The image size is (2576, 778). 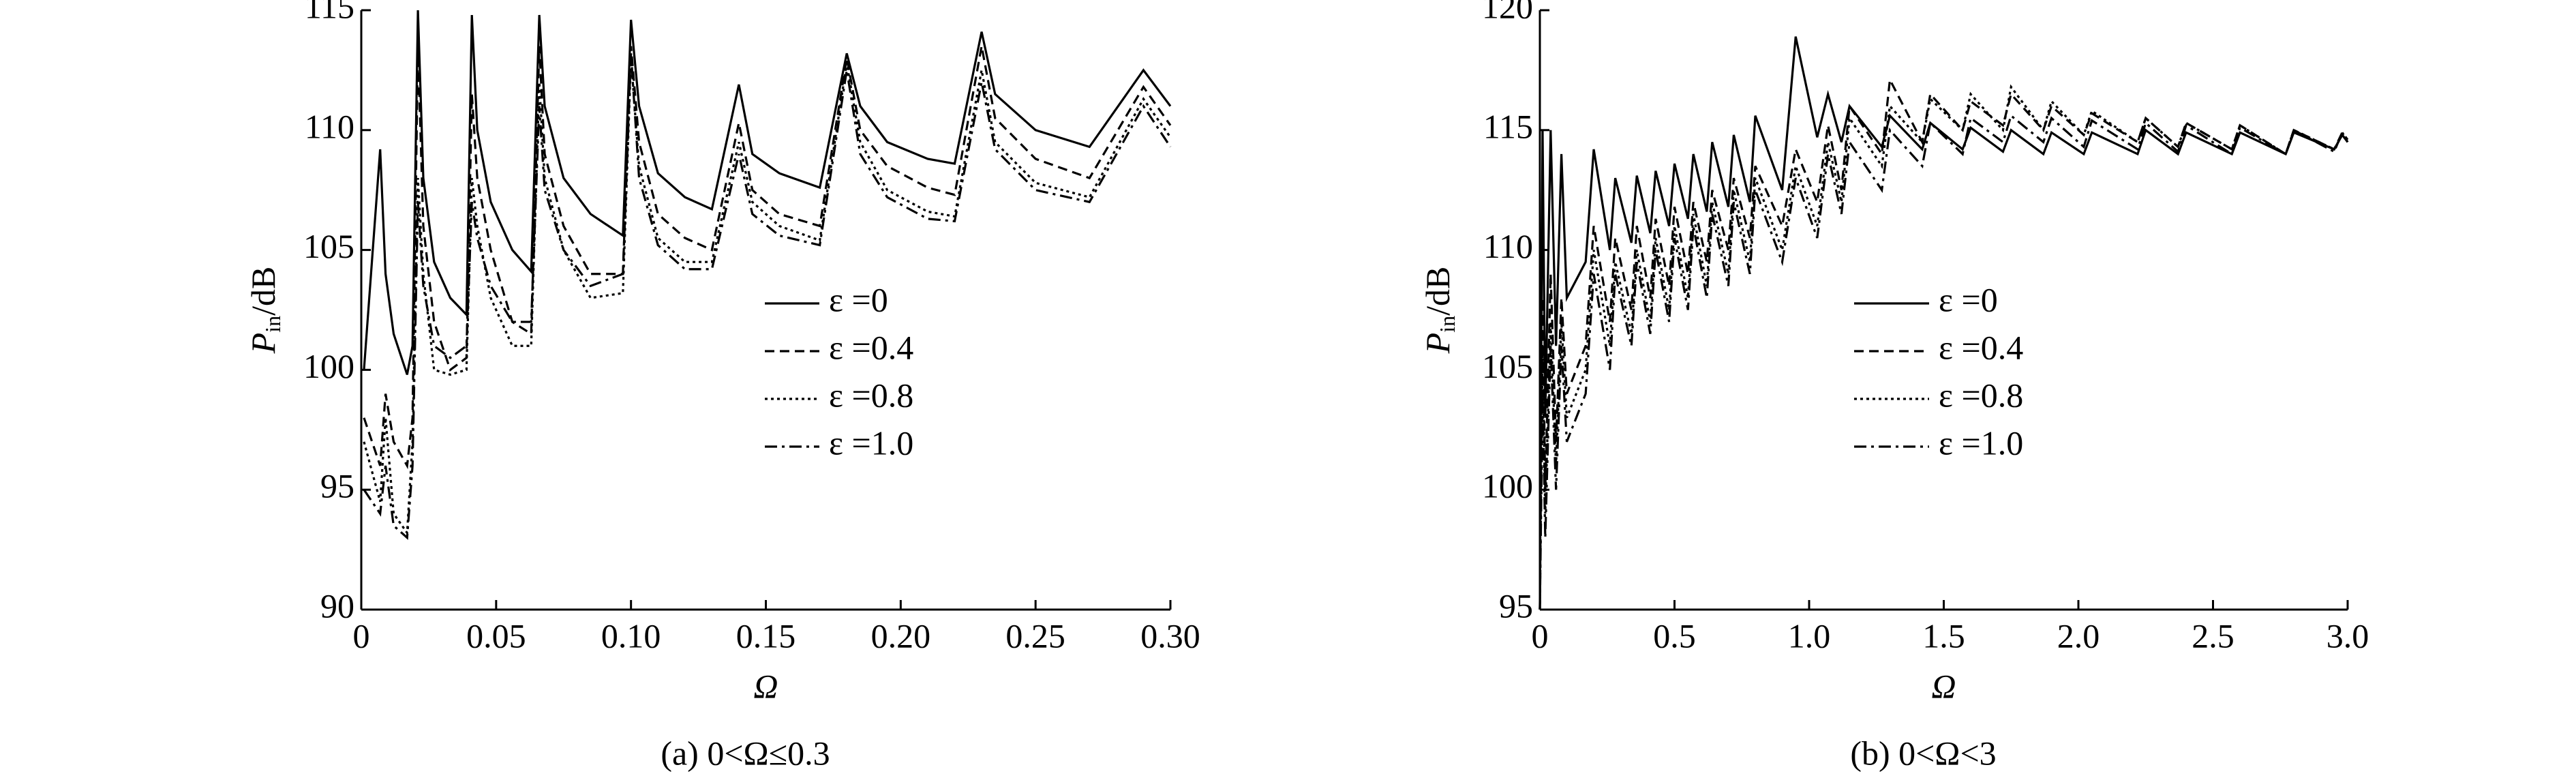 I want to click on x-tick-label: 1.5, so click(x=1944, y=635).